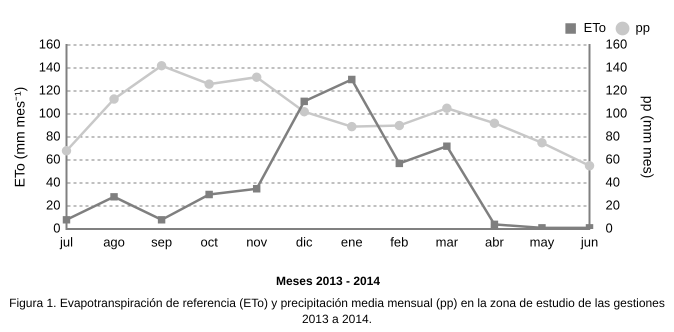  What do you see at coordinates (328, 281) in the screenshot?
I see `x-axis-title: Meses 2013 - 2014` at bounding box center [328, 281].